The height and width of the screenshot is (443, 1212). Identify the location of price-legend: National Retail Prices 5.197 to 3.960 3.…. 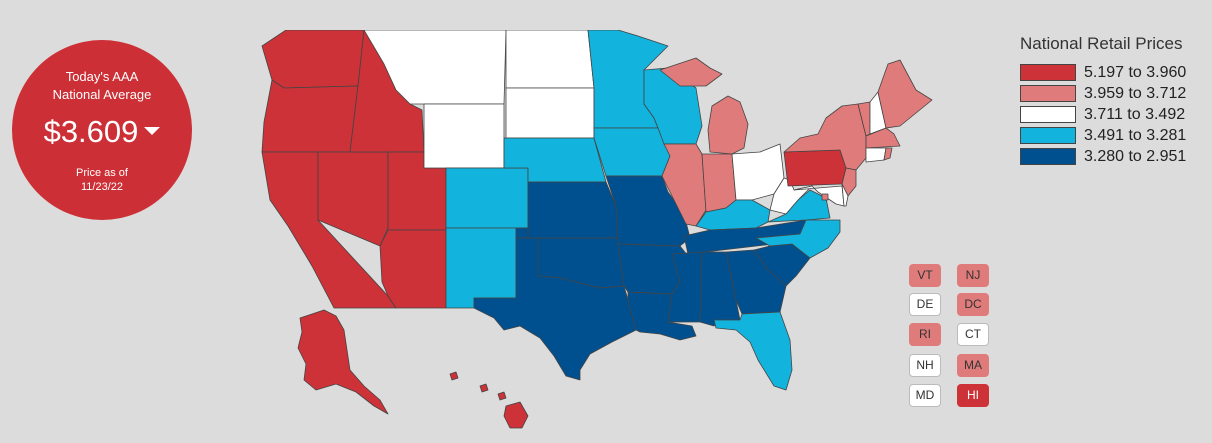
(1103, 100).